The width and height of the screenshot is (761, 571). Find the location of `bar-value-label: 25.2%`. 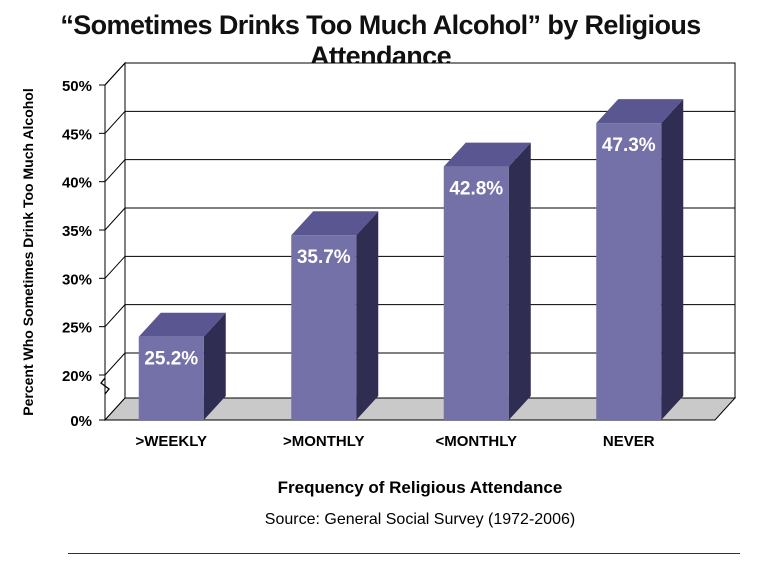

bar-value-label: 25.2% is located at coordinates (171, 359).